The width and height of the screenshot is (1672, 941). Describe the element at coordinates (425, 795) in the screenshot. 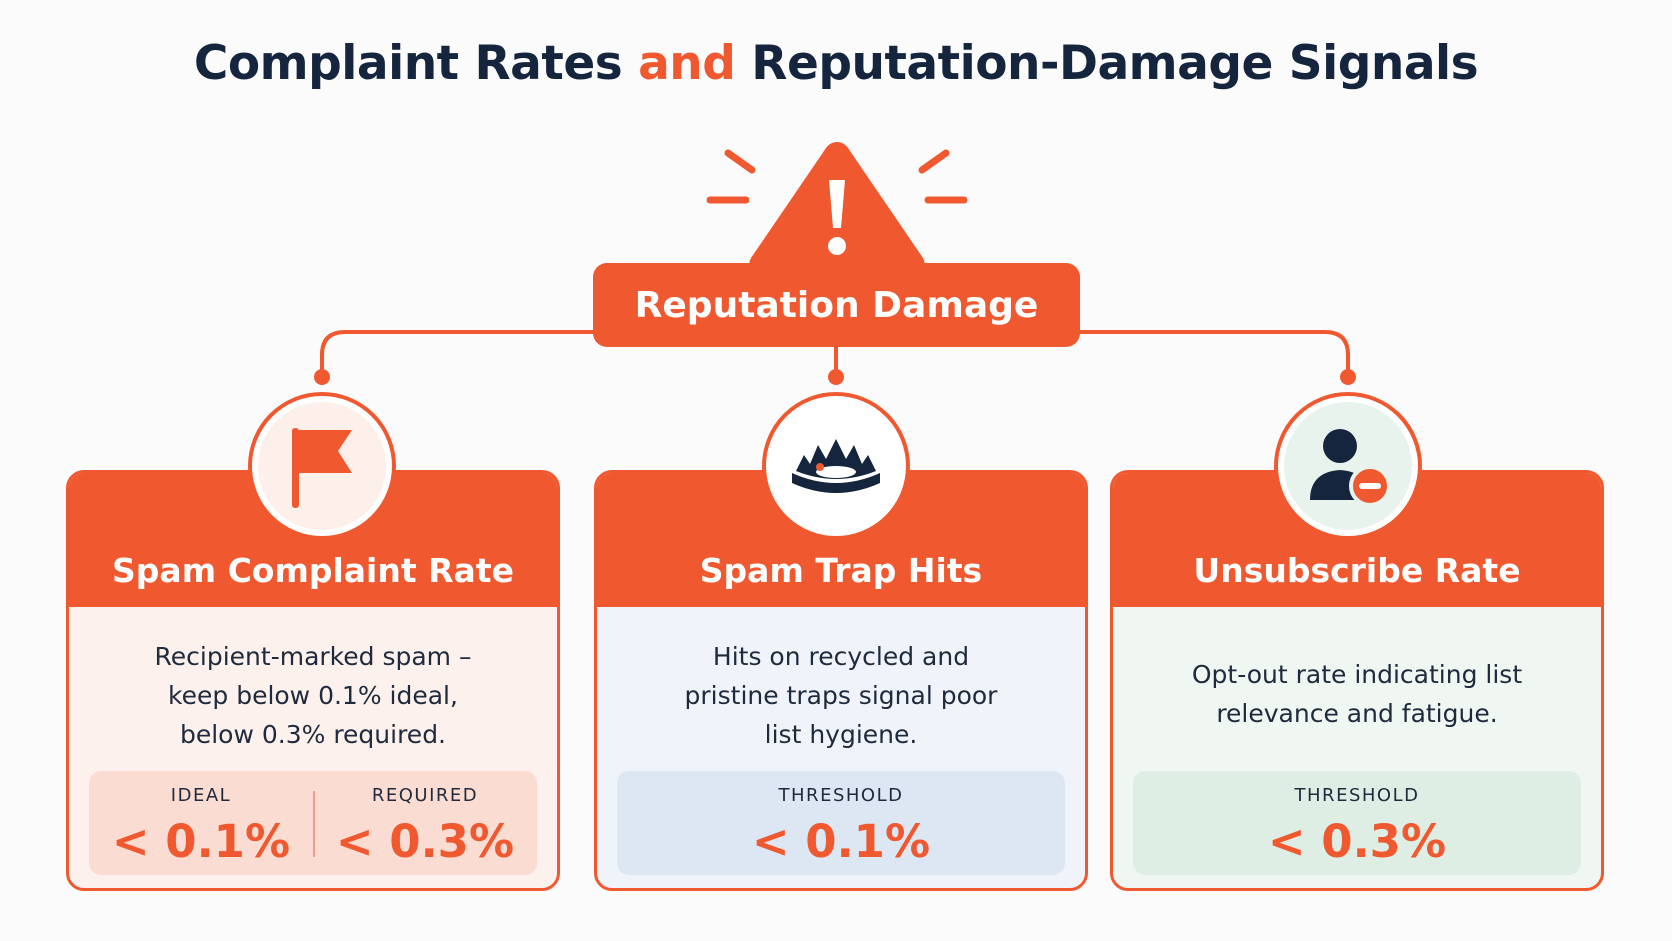

I see `metric-label: REQUIRED` at that location.